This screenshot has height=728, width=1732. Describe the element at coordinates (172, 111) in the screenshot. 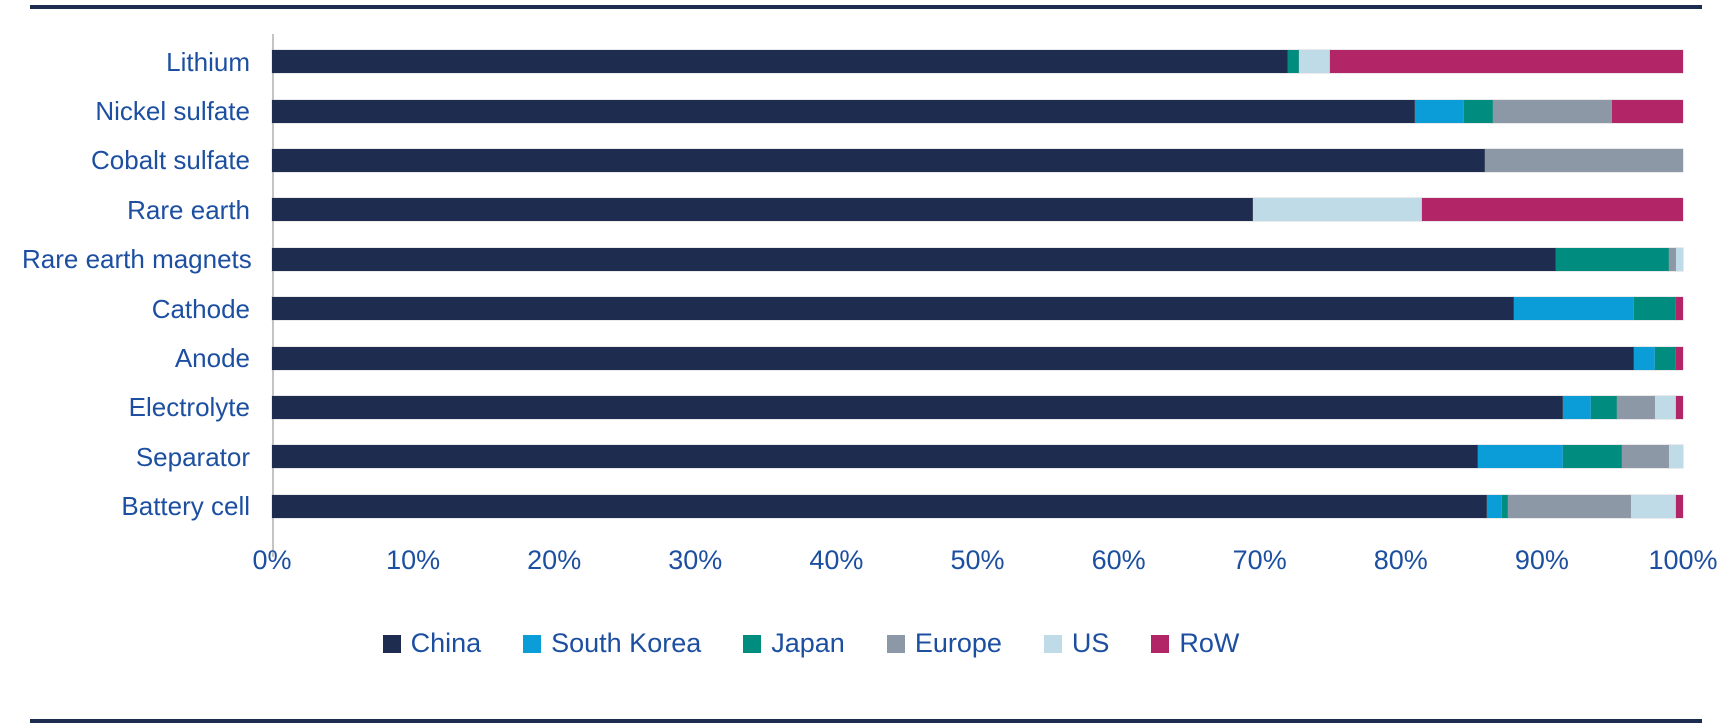

I see `category-label: Nickel sulfate` at that location.